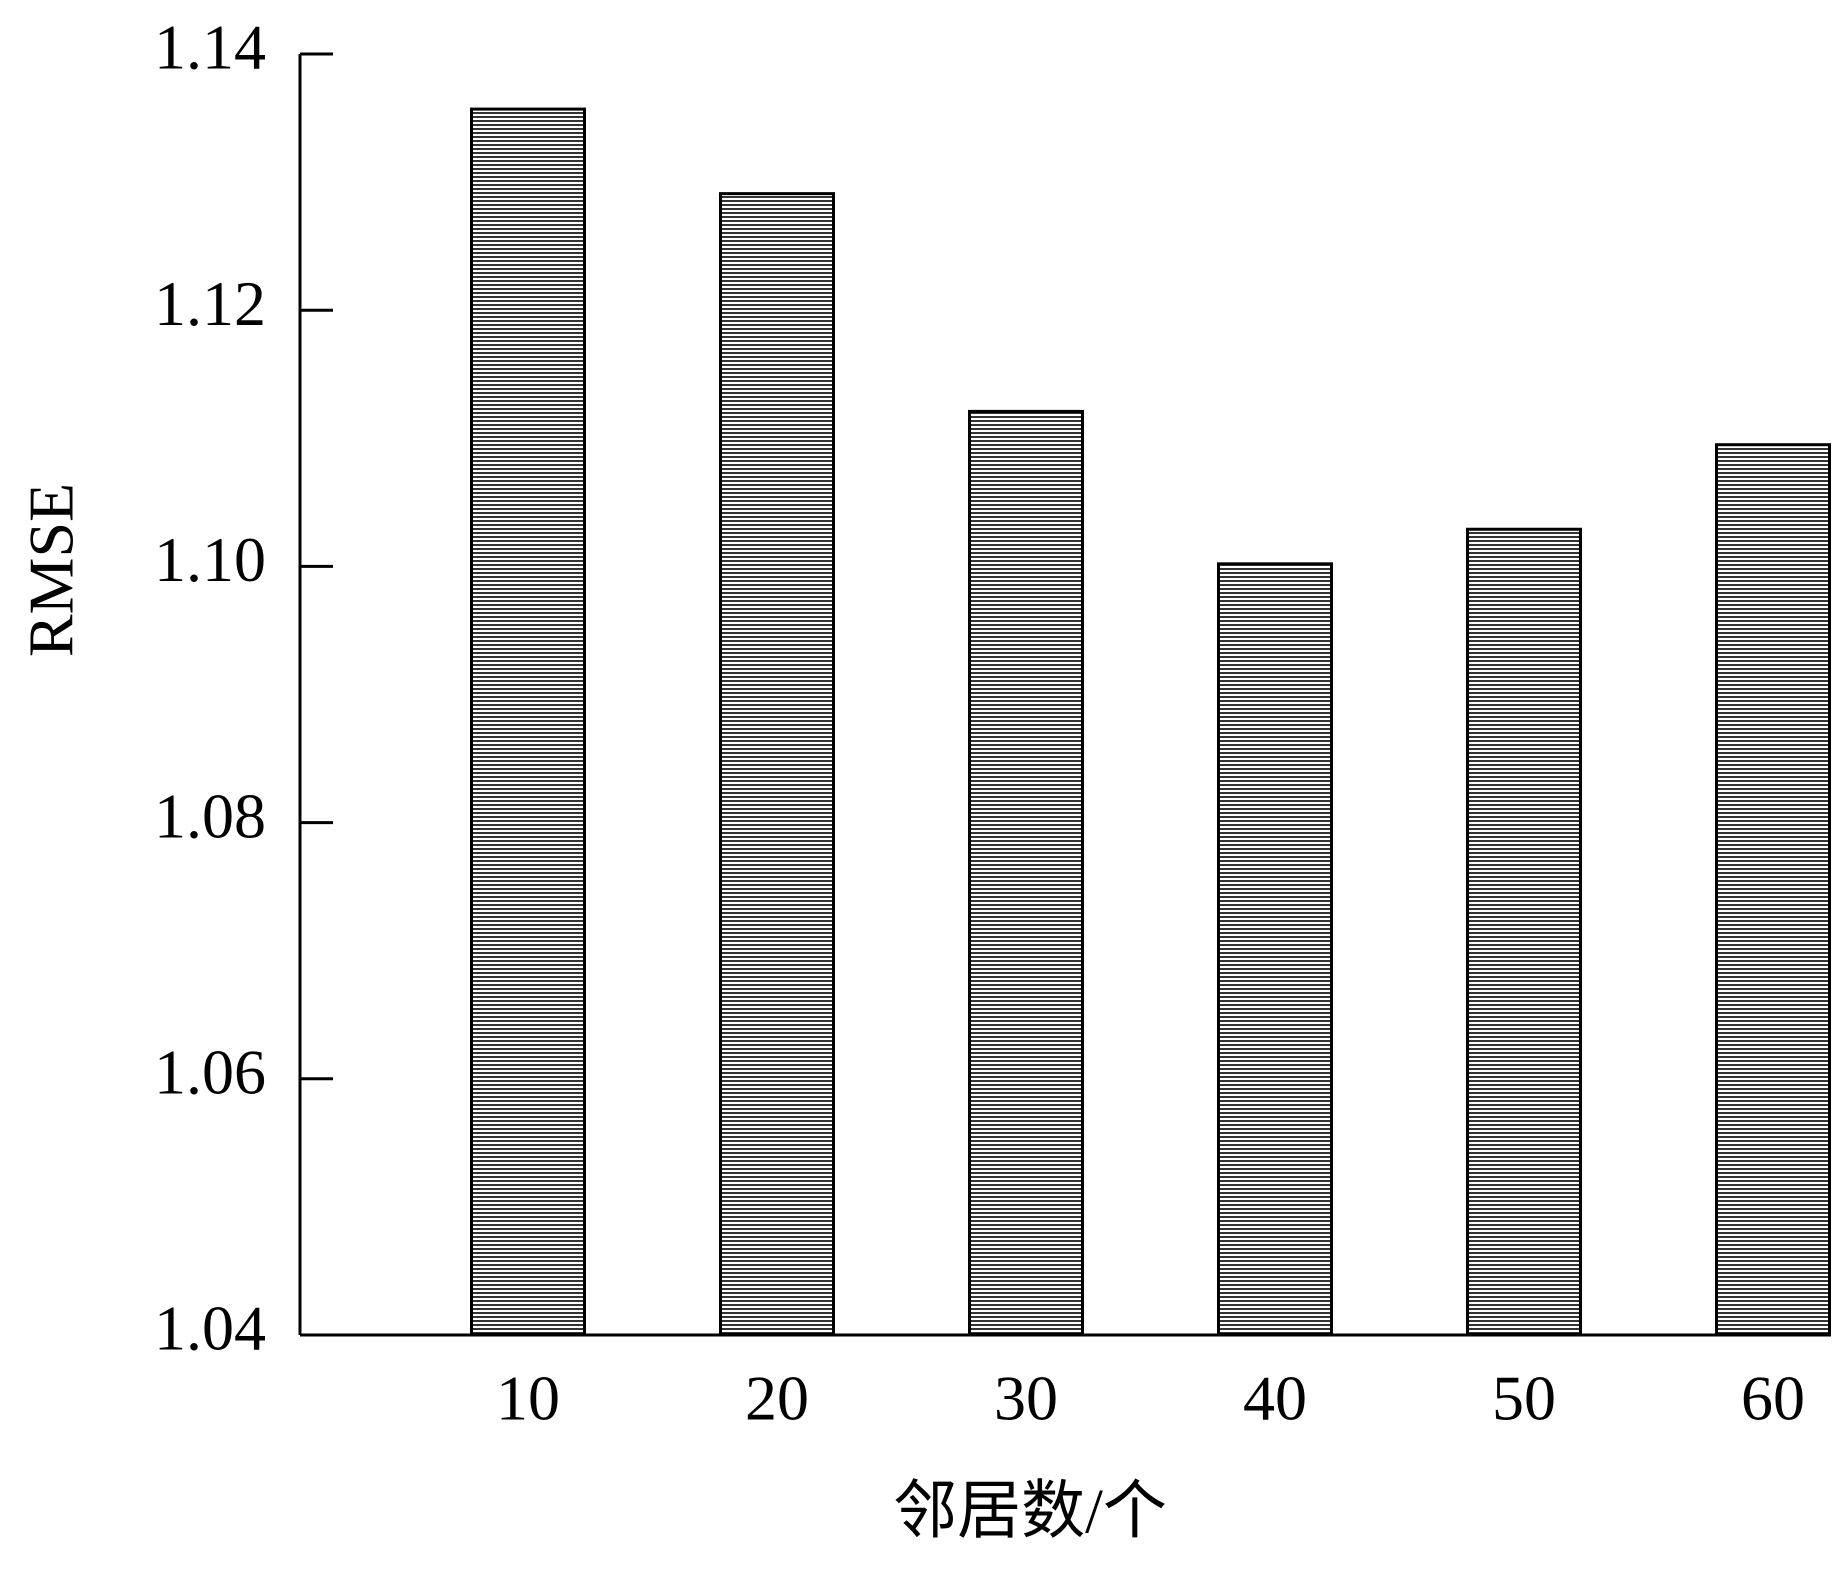  Describe the element at coordinates (777, 1398) in the screenshot. I see `x-tick-label: 20` at that location.